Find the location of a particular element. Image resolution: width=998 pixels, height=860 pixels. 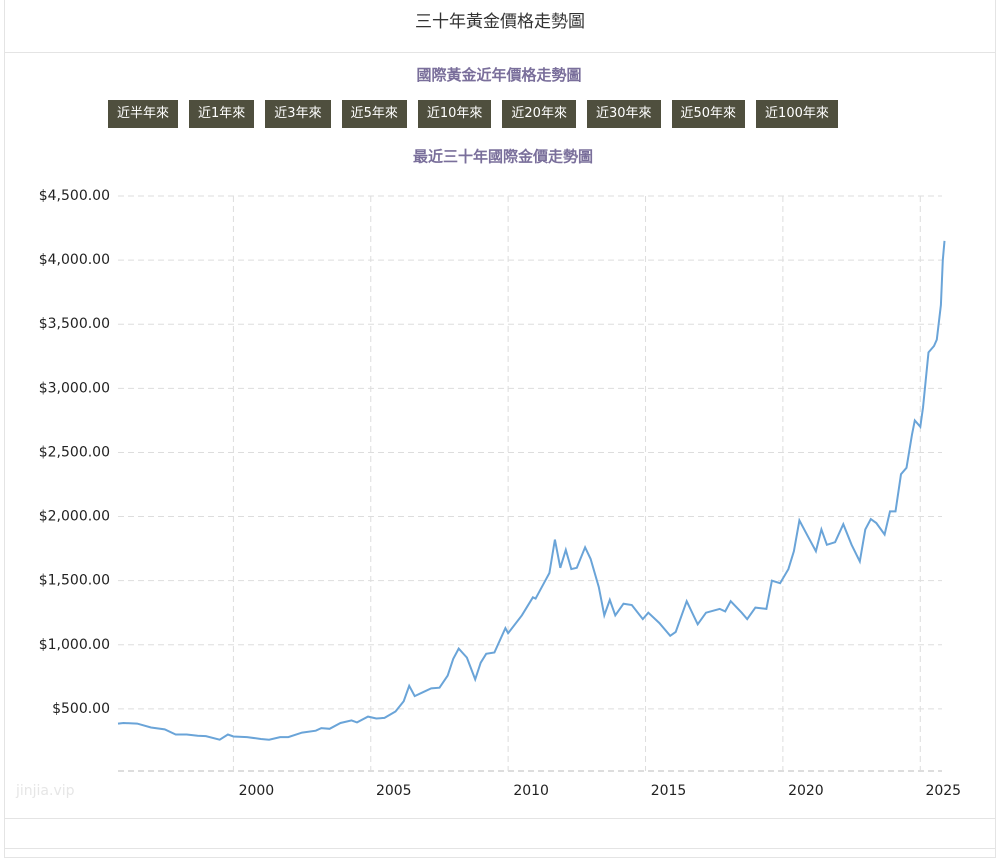

y-tick-label: $2,000.00 is located at coordinates (74, 517).